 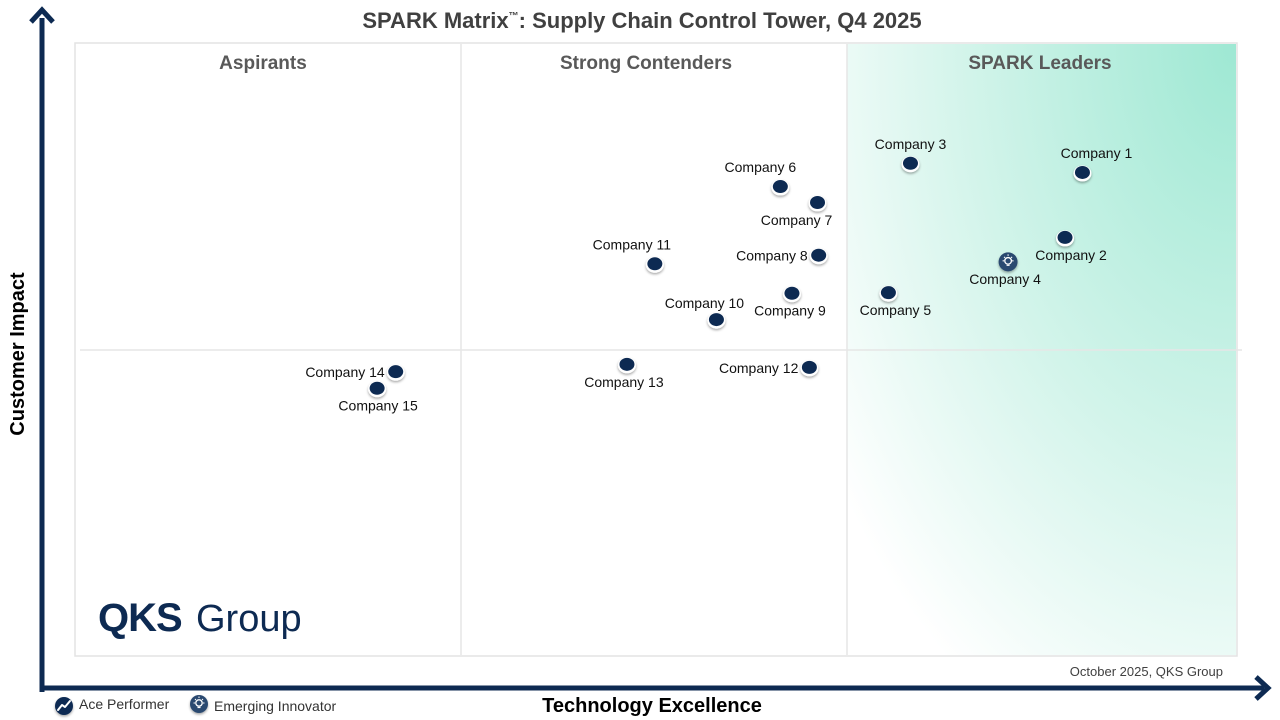 I want to click on legend-label-emerging-innovator: Emerging Innovator, so click(x=275, y=706).